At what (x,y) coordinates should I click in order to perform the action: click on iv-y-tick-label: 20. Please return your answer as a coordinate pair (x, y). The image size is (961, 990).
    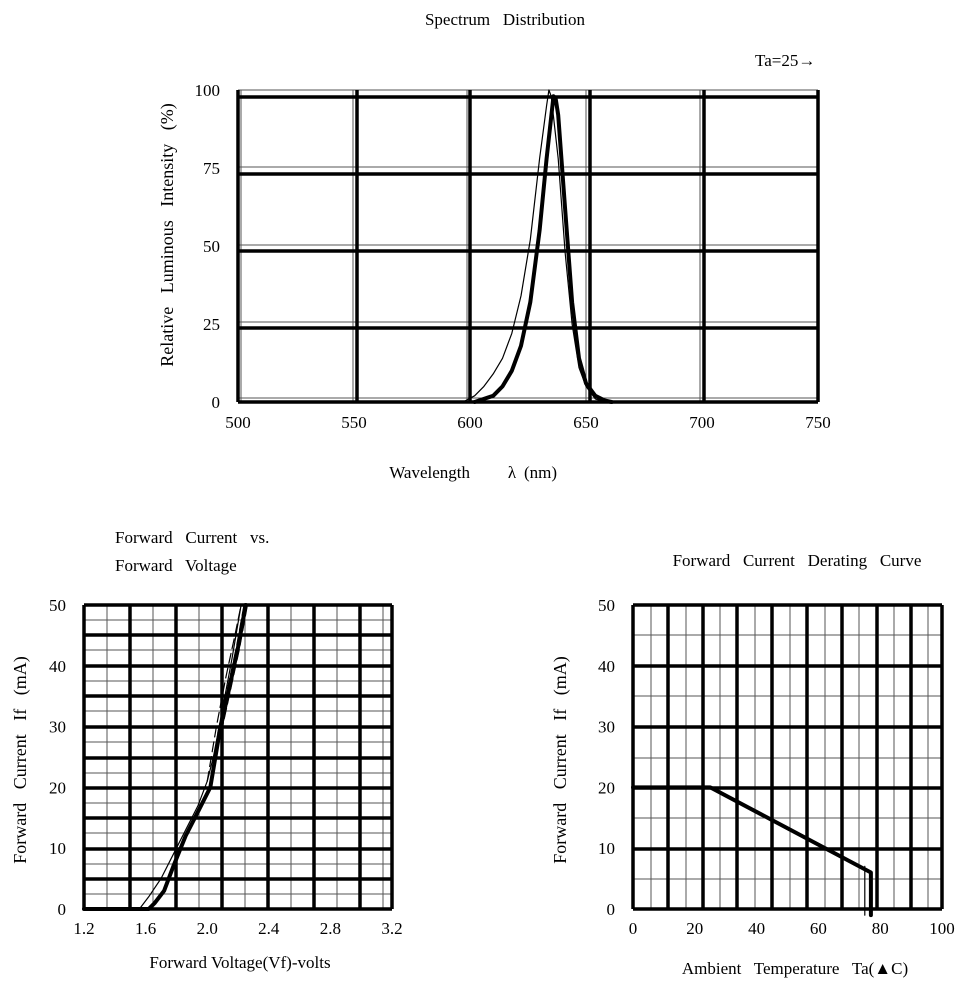
    Looking at the image, I should click on (57, 787).